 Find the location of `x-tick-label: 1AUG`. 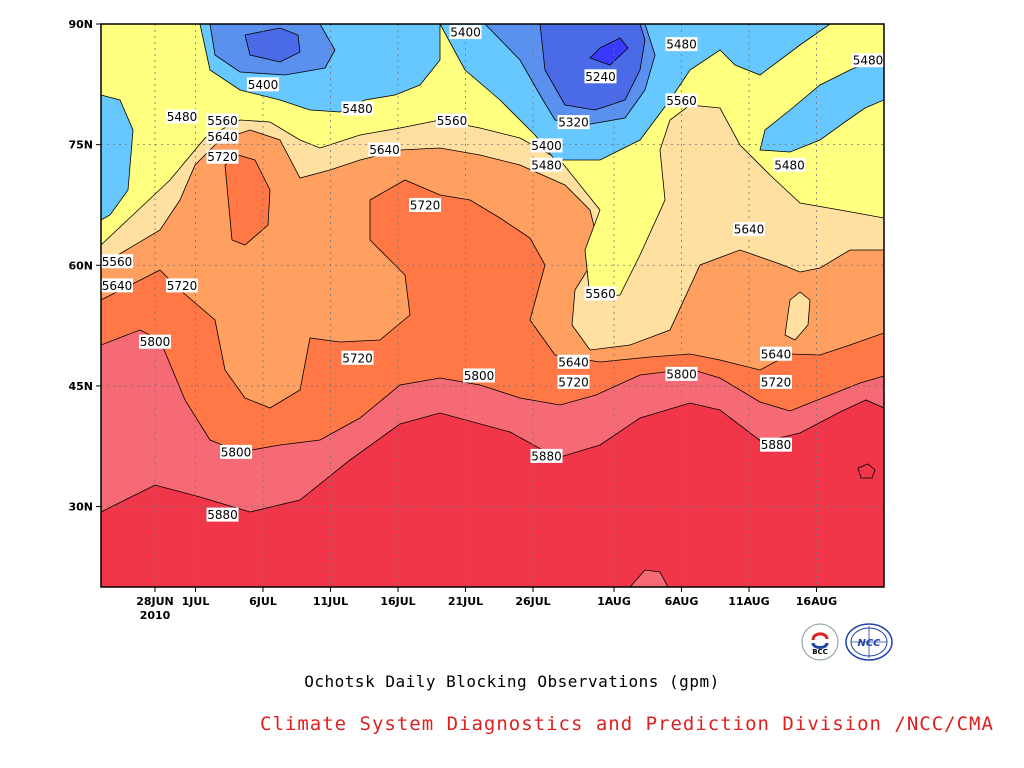

x-tick-label: 1AUG is located at coordinates (614, 601).